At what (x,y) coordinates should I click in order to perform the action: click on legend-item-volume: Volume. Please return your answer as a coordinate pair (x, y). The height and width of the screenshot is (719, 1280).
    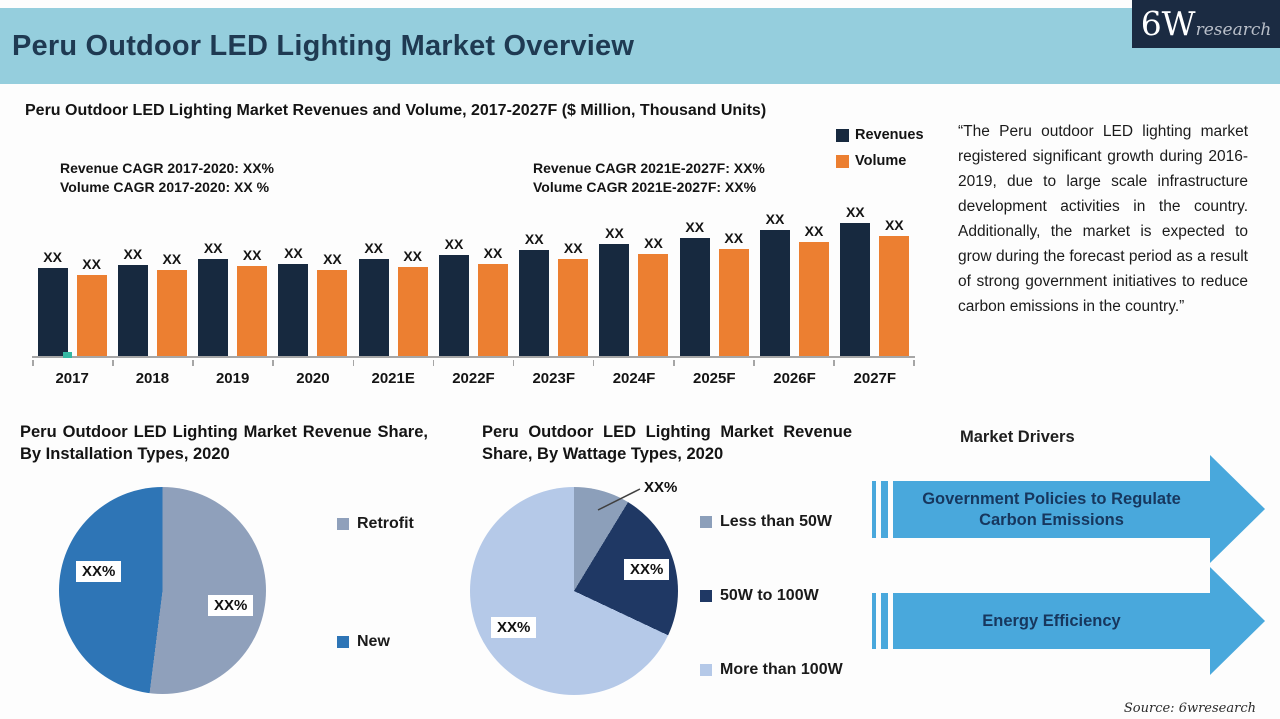
    Looking at the image, I should click on (880, 161).